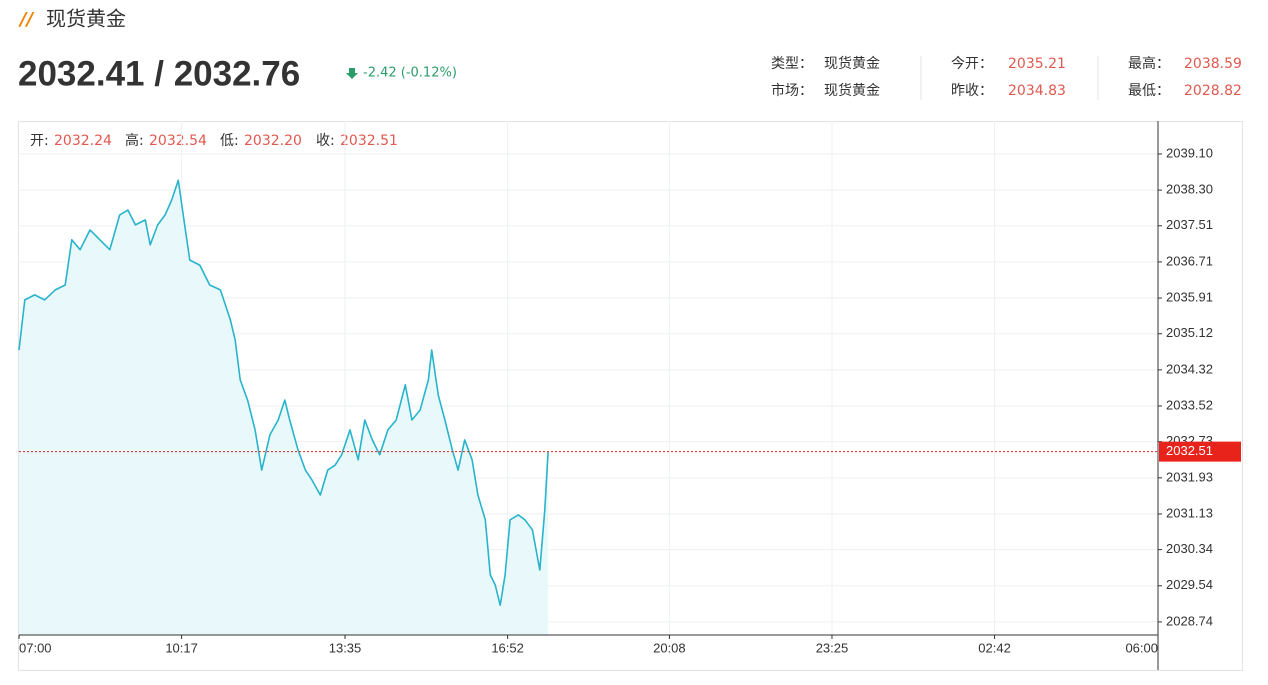 The width and height of the screenshot is (1268, 685). What do you see at coordinates (134, 140) in the screenshot?
I see `ohlc-label: 高:` at bounding box center [134, 140].